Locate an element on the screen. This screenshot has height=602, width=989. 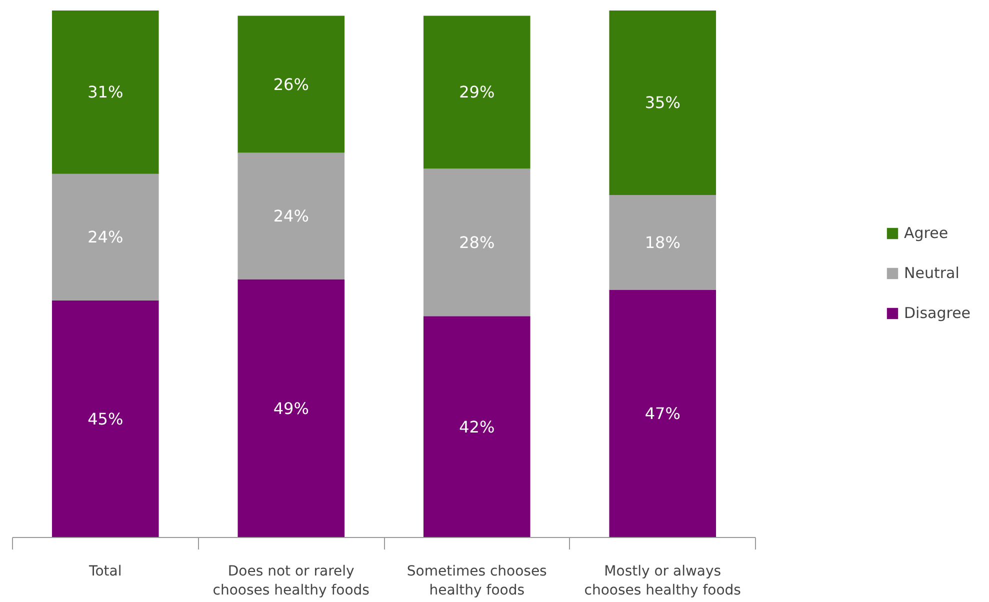
data-label: 42% is located at coordinates (477, 426).